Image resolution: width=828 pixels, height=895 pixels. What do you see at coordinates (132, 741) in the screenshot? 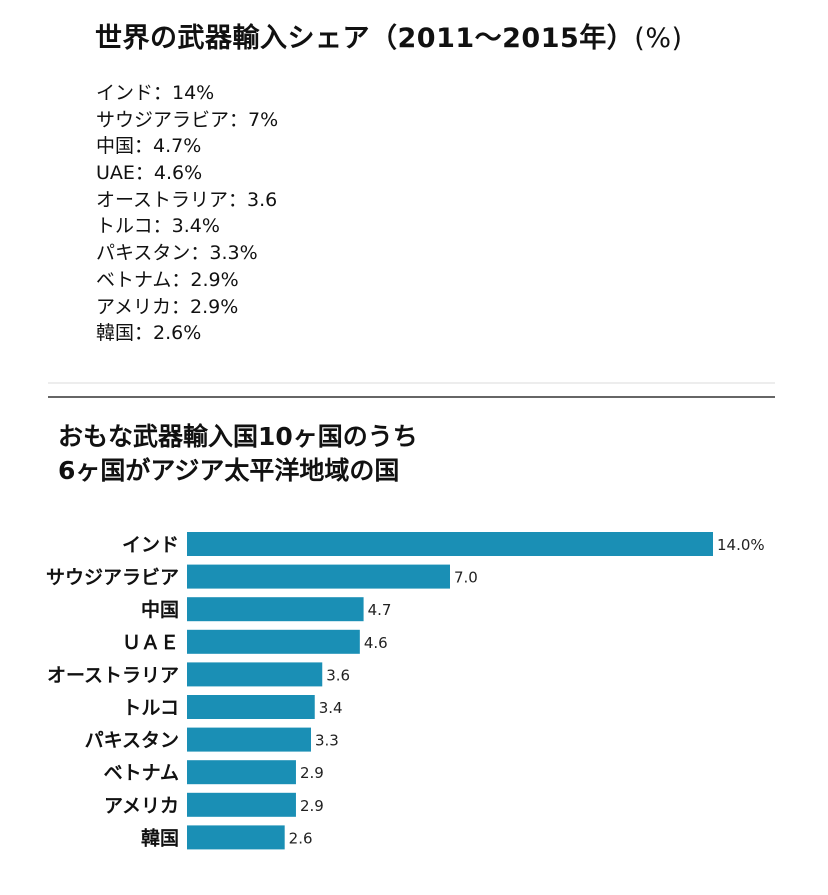
I see `category-label: パキスタン` at bounding box center [132, 741].